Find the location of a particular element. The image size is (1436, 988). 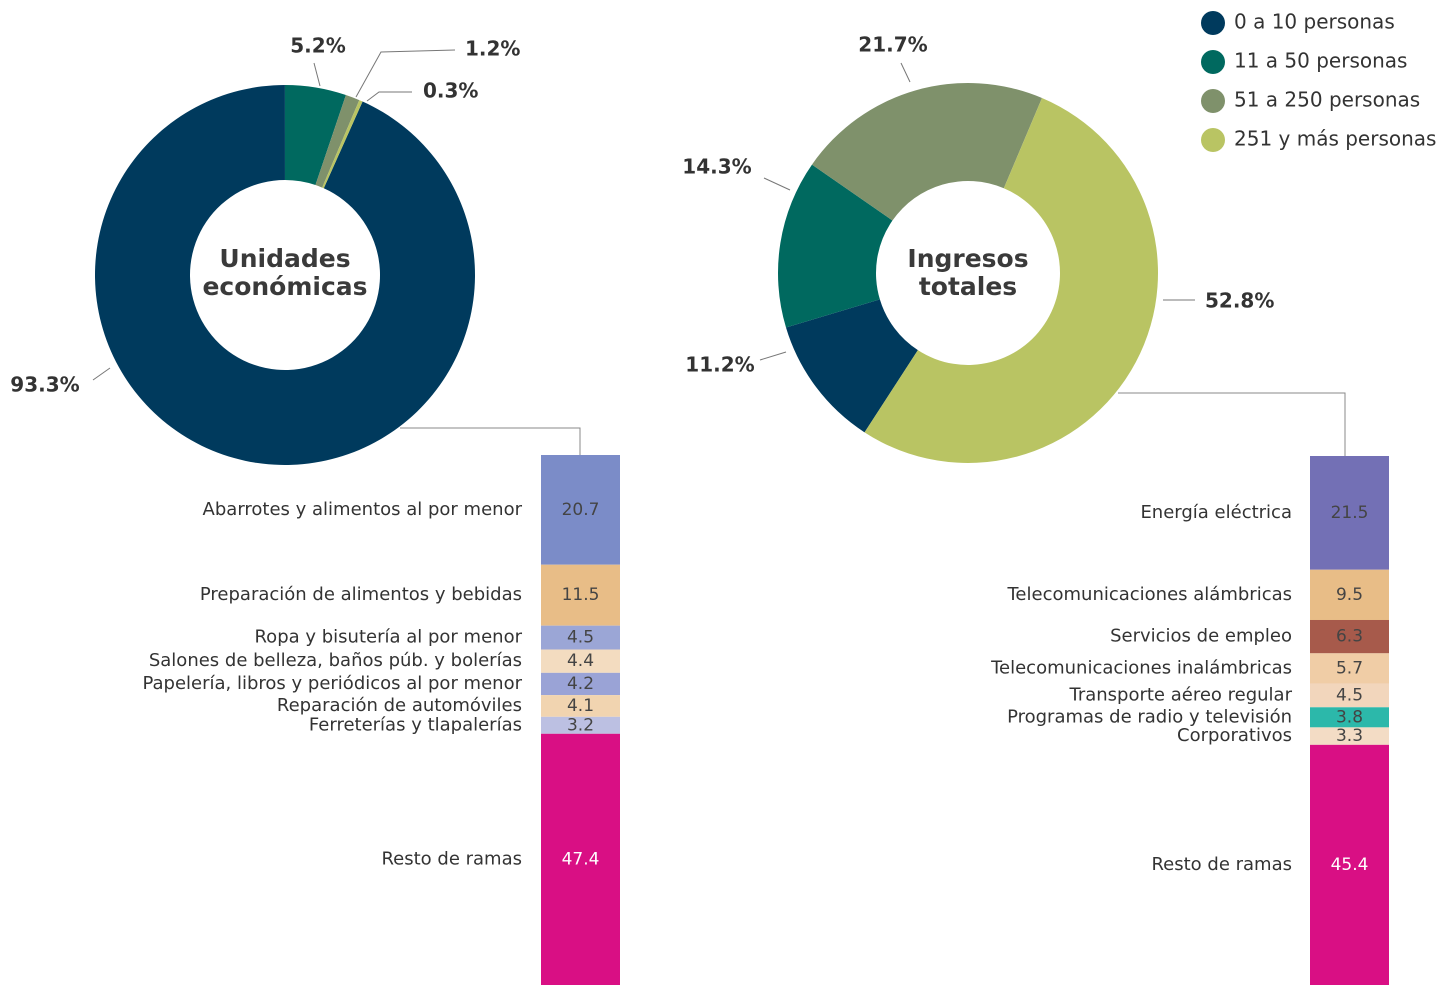

category-label: Ferreterías y tlapalerías is located at coordinates (415, 724).